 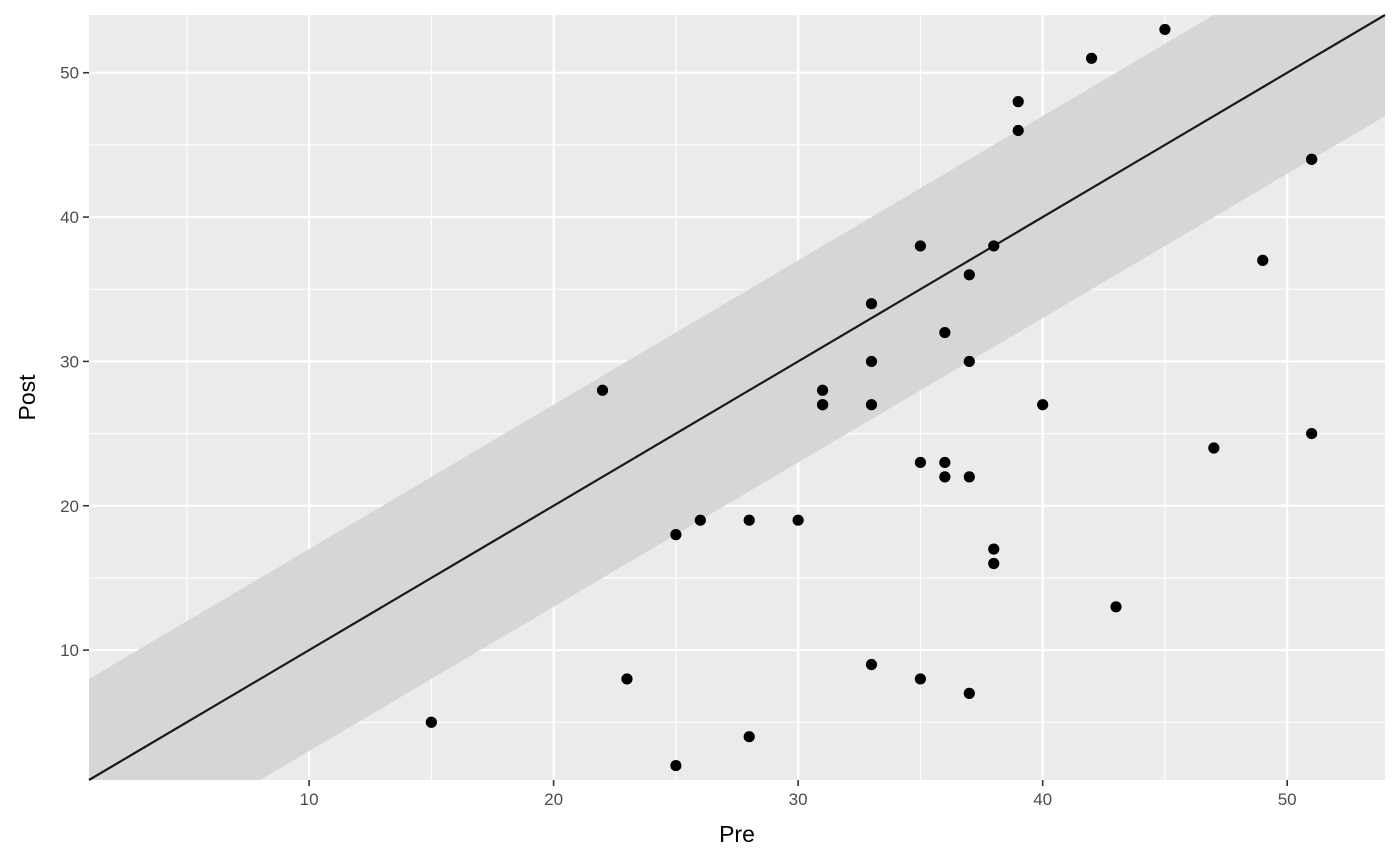 I want to click on x-tick-label: 10, so click(x=309, y=799).